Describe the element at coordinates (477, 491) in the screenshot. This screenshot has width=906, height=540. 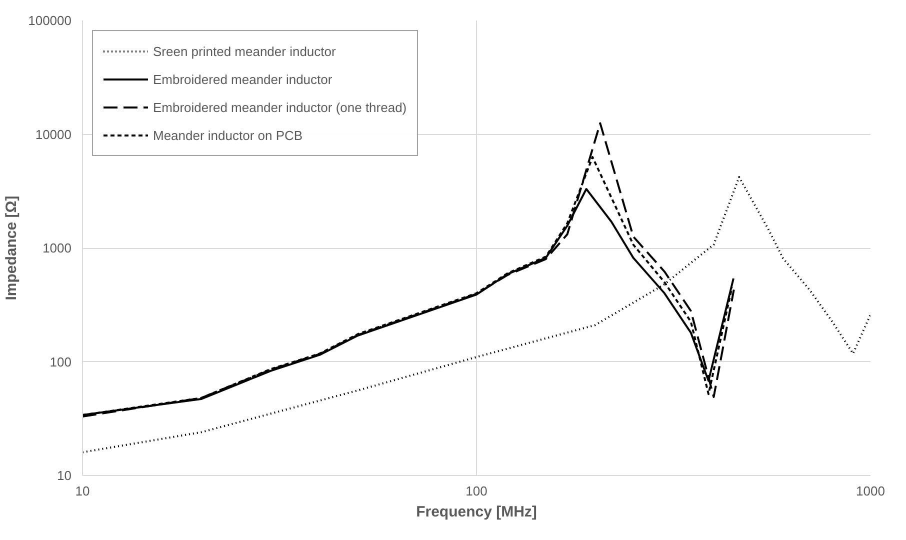
I see `x-tick-label: 100` at that location.